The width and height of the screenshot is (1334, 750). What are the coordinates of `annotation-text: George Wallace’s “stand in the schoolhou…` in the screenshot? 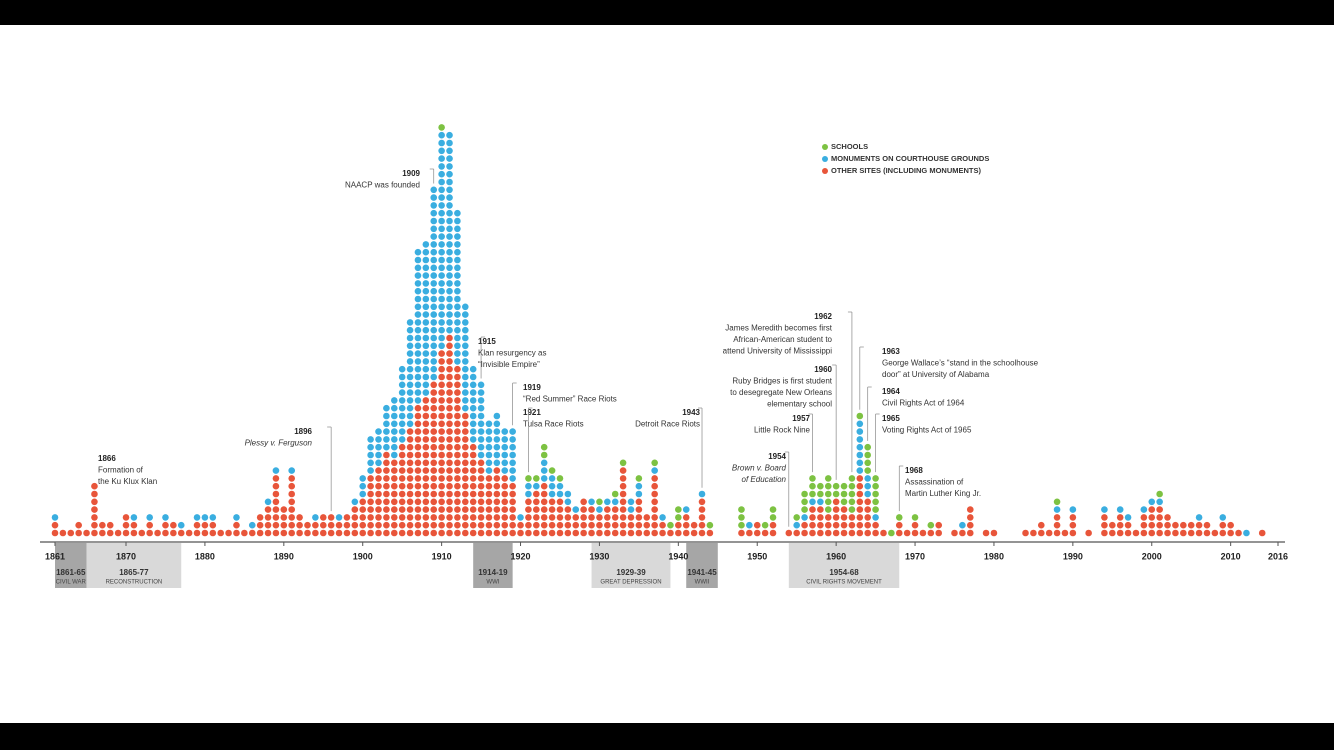 It's located at (960, 363).